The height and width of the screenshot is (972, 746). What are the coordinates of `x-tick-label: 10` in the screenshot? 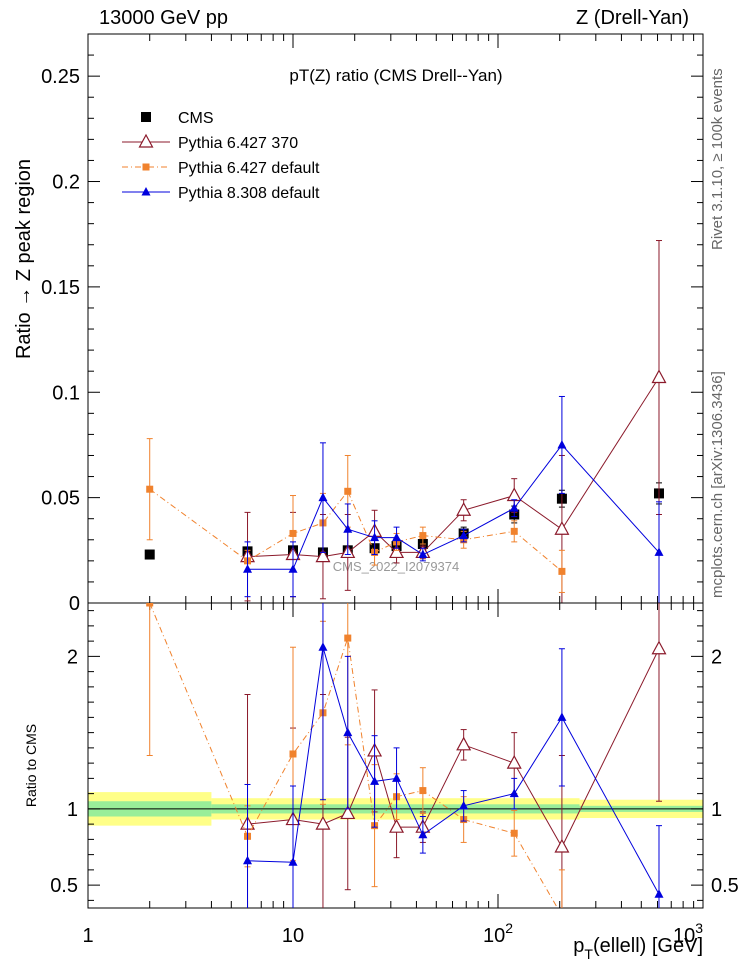 It's located at (293, 936).